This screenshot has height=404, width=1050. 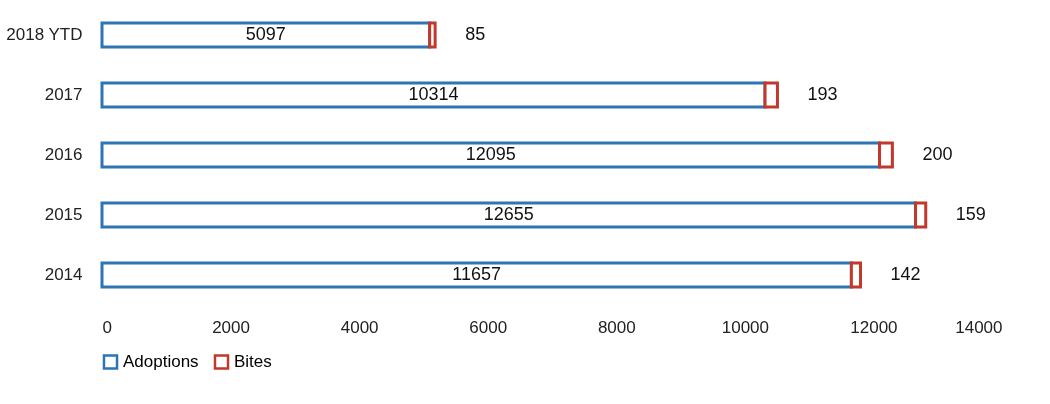 What do you see at coordinates (63, 214) in the screenshot?
I see `y-tick-label: 2015` at bounding box center [63, 214].